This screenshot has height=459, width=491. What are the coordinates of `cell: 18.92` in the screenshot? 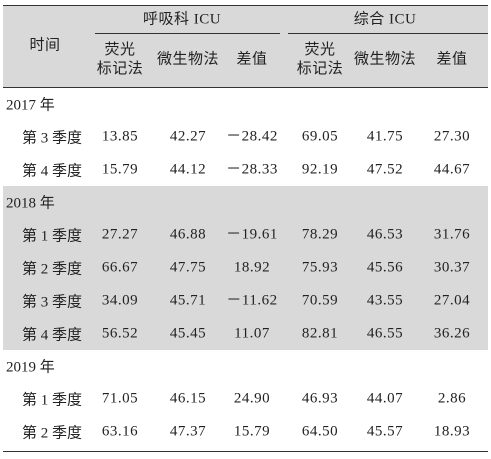 It's located at (252, 267).